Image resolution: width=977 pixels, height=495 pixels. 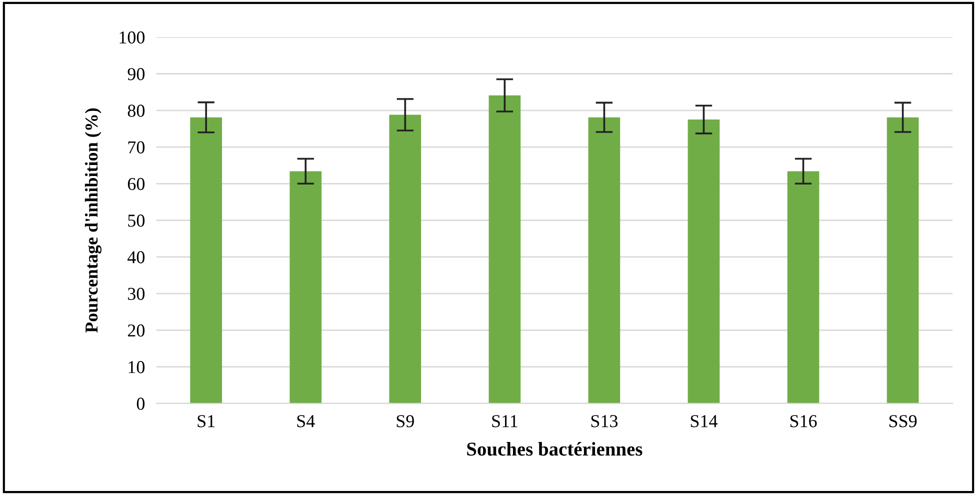 What do you see at coordinates (136, 184) in the screenshot?
I see `y-tick-label: 60` at bounding box center [136, 184].